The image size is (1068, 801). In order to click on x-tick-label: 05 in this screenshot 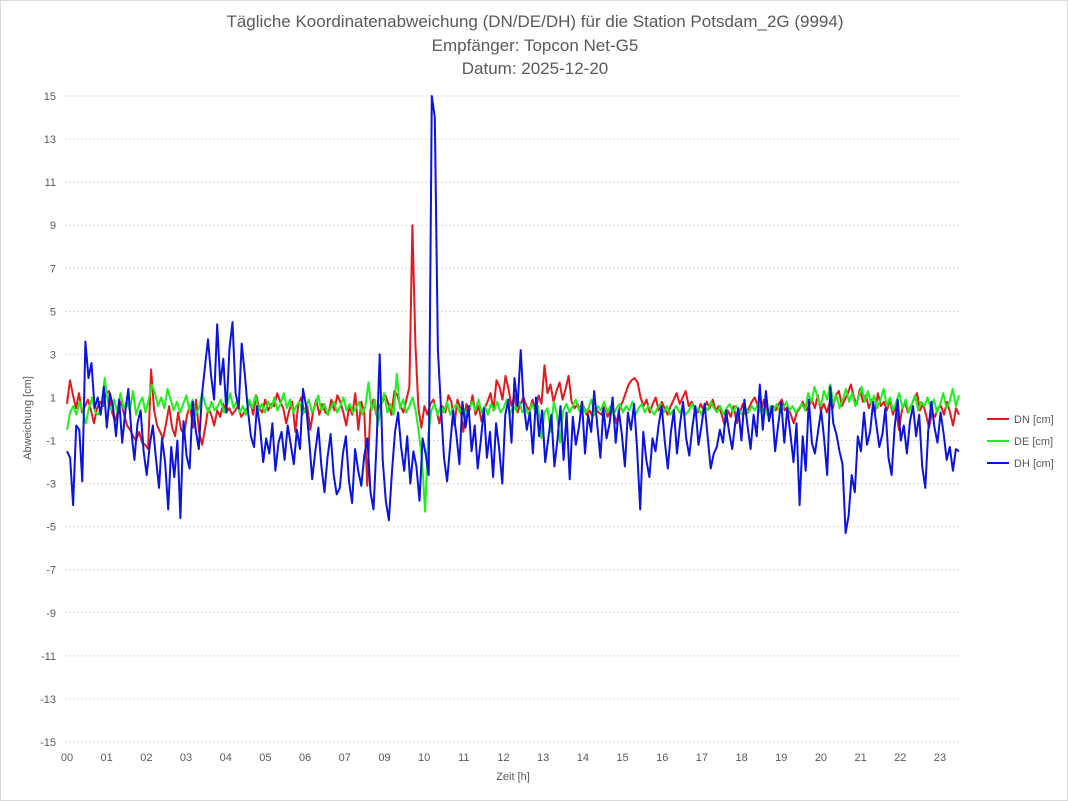, I will do `click(265, 758)`.